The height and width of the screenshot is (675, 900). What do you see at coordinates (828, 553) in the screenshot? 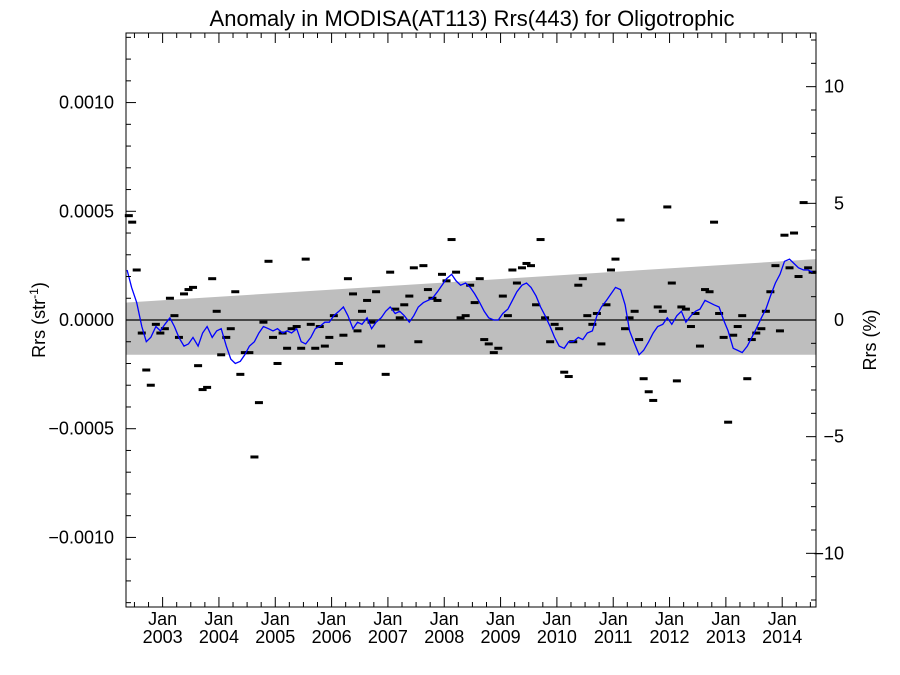
I see `right-tick-label: −10` at bounding box center [828, 553].